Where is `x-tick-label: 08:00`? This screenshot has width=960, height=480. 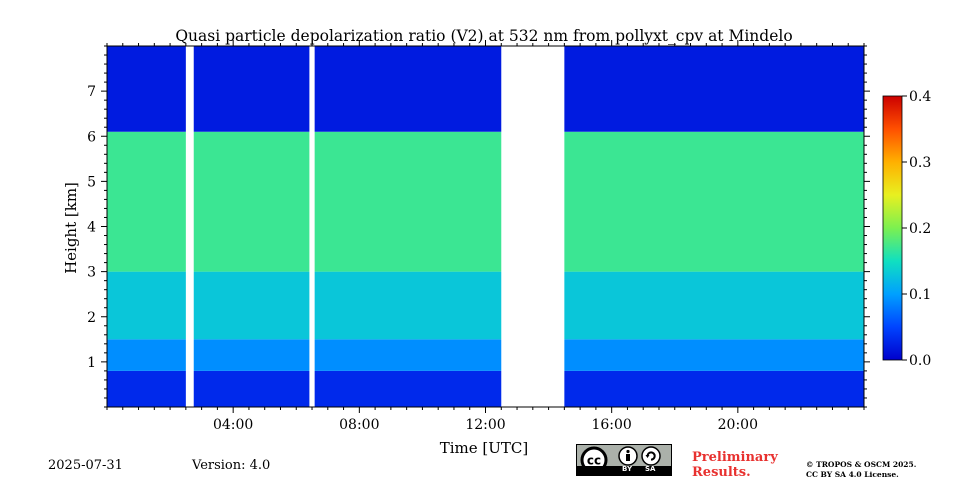 x-tick-label: 08:00 is located at coordinates (359, 425).